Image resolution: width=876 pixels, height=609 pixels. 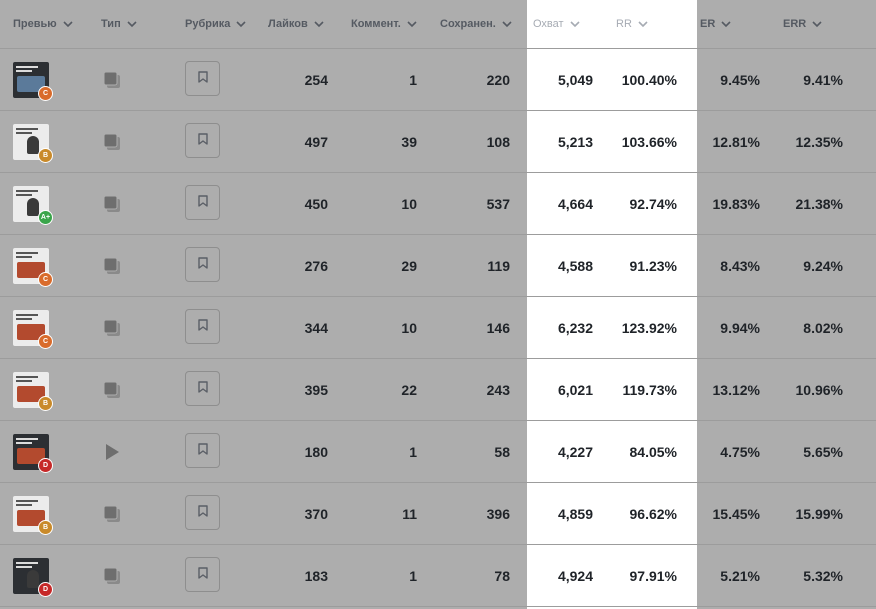 I want to click on column-header-er: ER, so click(x=715, y=24).